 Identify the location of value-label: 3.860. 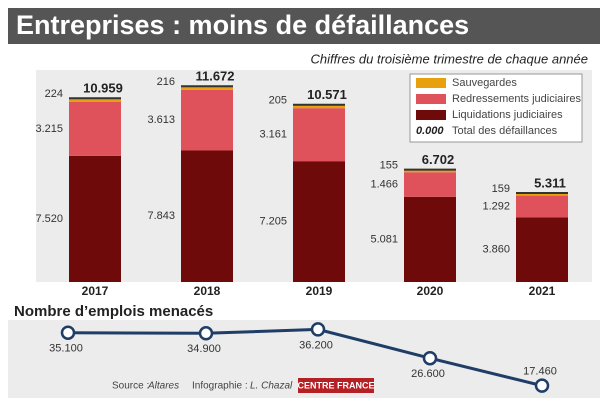
(496, 250).